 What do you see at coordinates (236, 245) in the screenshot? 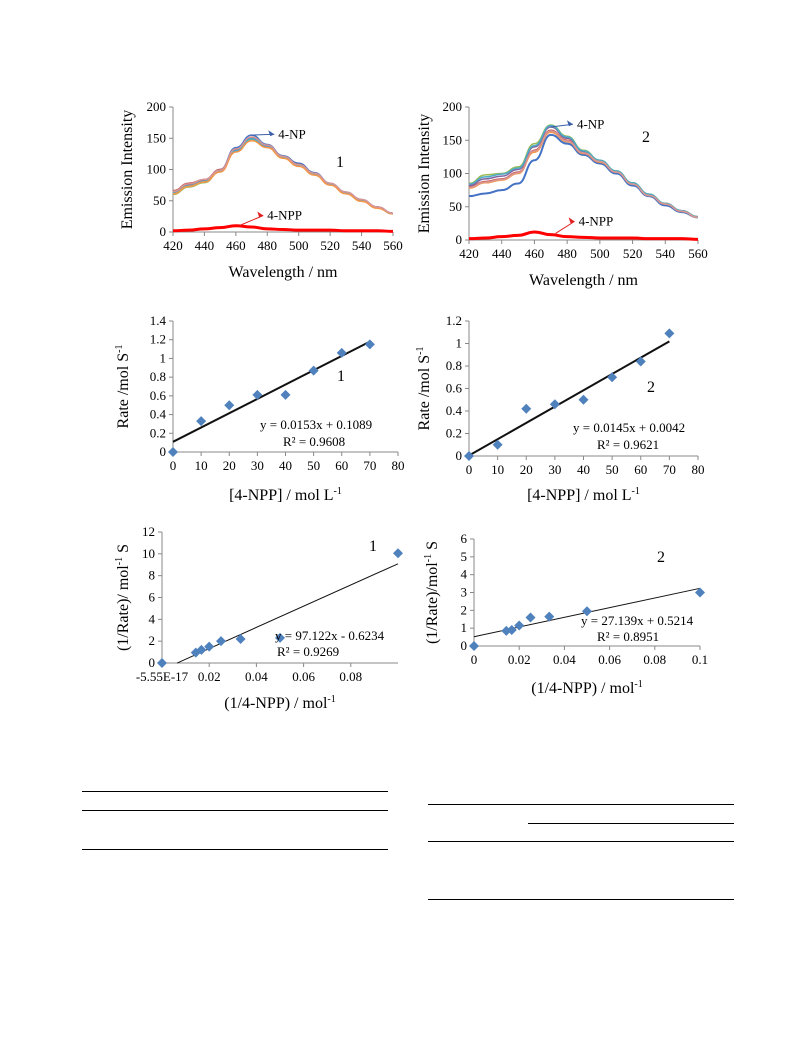
I see `x-tick-label: 460` at bounding box center [236, 245].